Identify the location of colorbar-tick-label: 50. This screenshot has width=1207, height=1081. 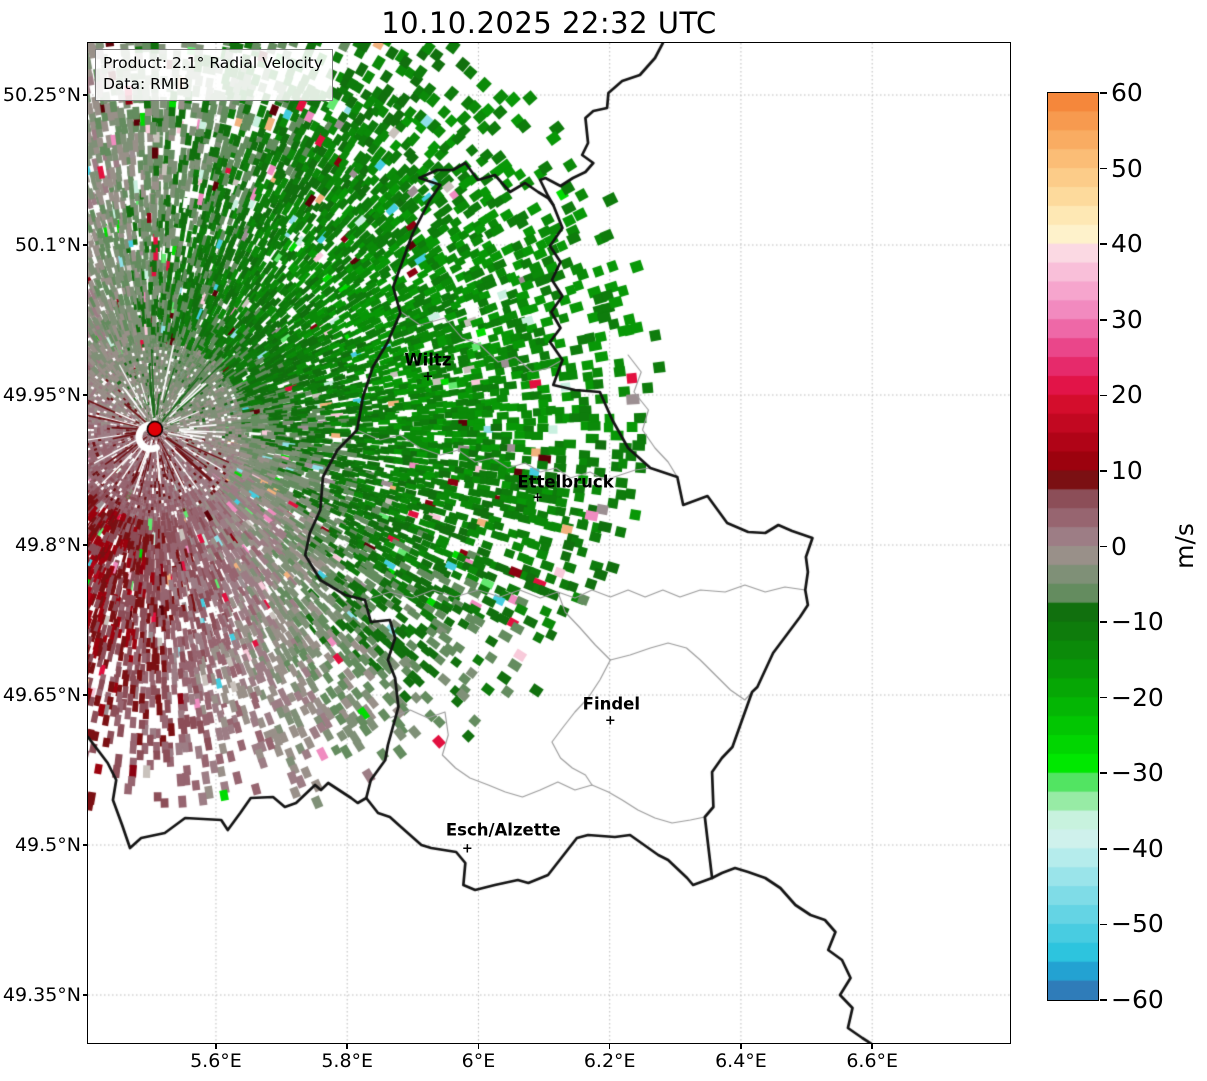
(1127, 168).